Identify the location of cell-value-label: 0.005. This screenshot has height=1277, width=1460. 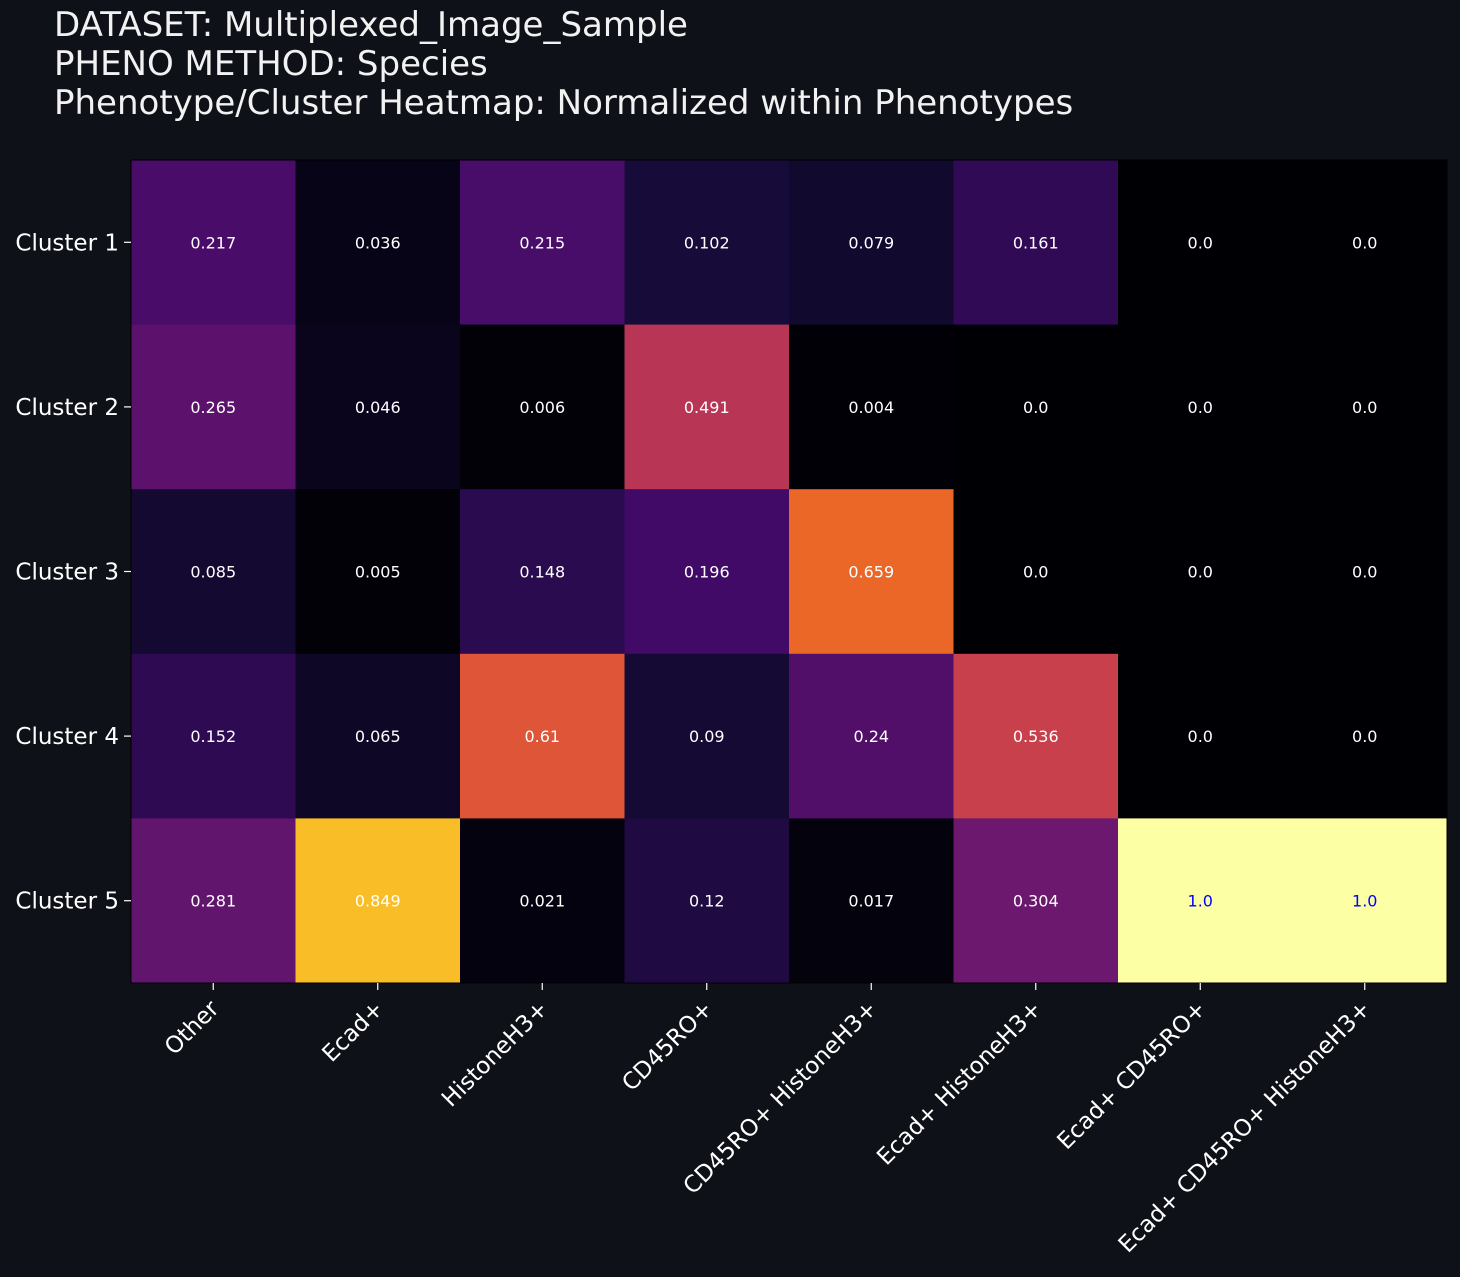
(378, 572).